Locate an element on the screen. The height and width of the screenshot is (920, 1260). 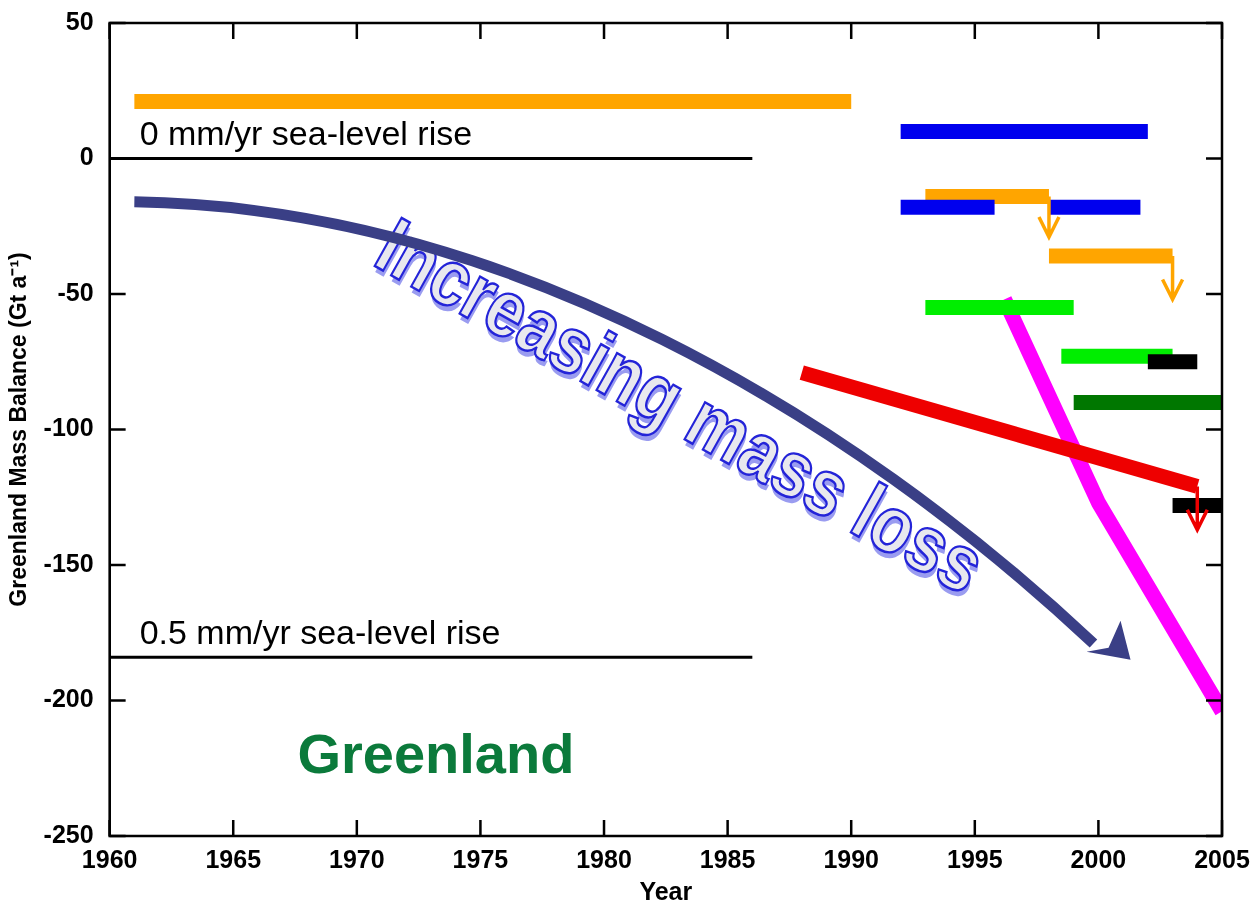
y-axis-title: Greenland Mass Balance (Gt a⁻¹) is located at coordinates (18, 429).